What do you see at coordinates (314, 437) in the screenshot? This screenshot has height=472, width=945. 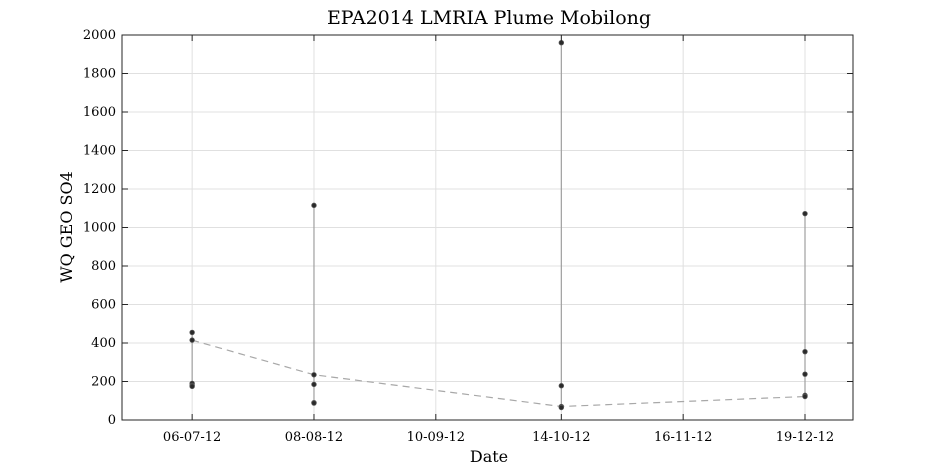 I see `x-tick-label: 08-08-12` at bounding box center [314, 437].